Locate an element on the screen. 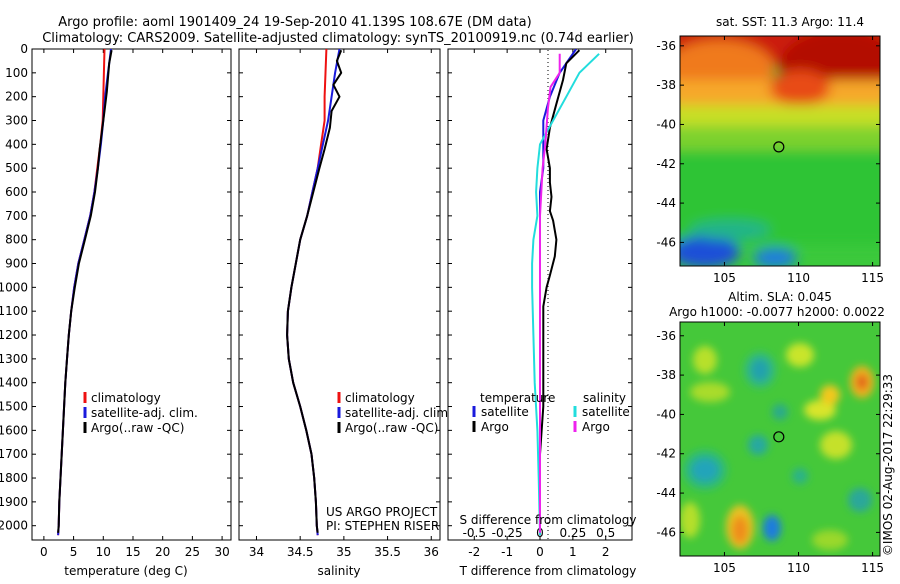 The image size is (900, 584). depth-tick-label: 1800 is located at coordinates (14, 478).